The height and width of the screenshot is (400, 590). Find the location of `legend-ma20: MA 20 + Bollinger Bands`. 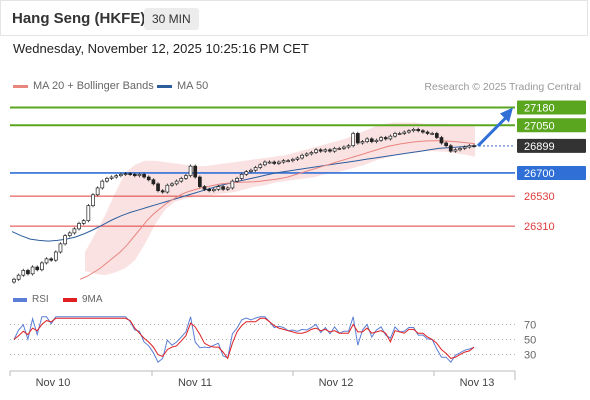

legend-ma20: MA 20 + Bollinger Bands is located at coordinates (83, 86).